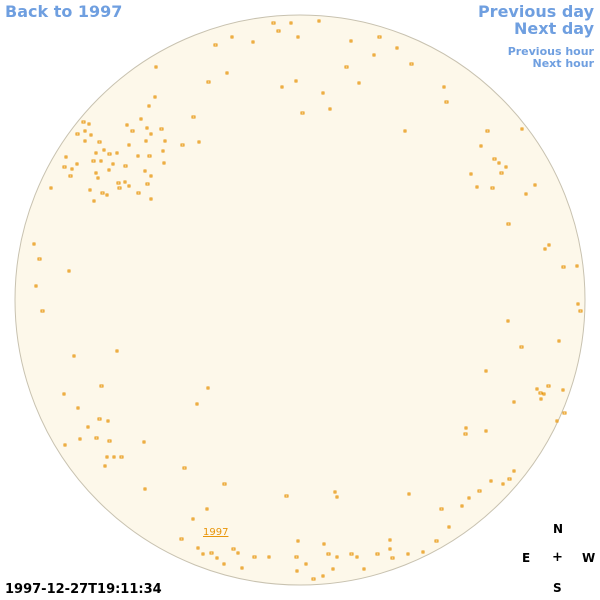  What do you see at coordinates (526, 558) in the screenshot?
I see `compass-east: E` at bounding box center [526, 558].